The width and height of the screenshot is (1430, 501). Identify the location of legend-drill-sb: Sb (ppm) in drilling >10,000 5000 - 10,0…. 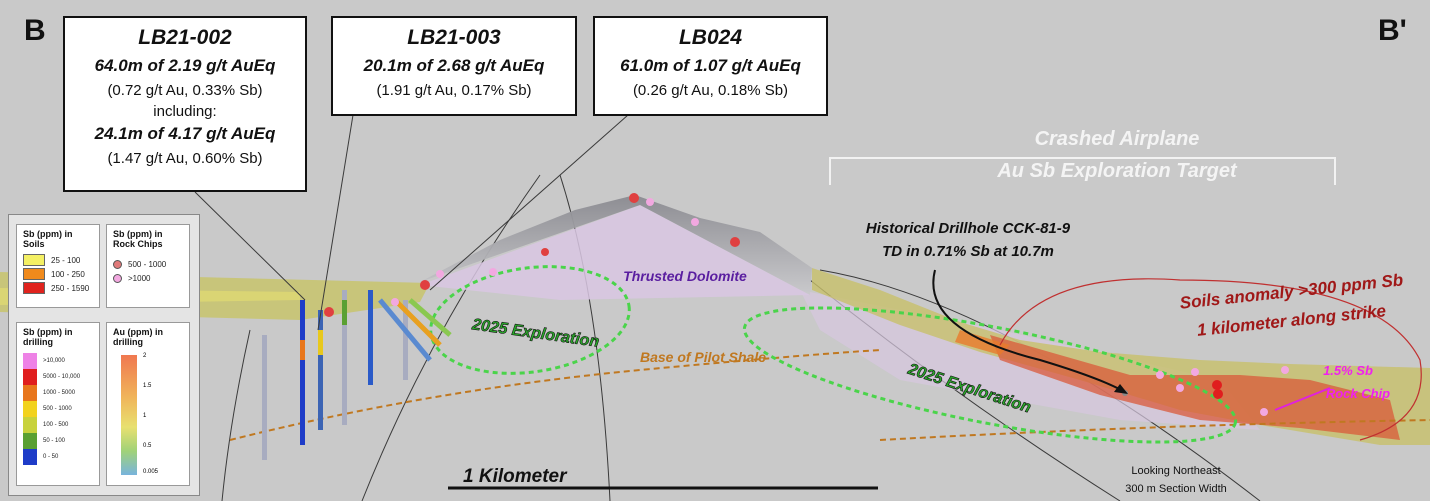
(58, 404).